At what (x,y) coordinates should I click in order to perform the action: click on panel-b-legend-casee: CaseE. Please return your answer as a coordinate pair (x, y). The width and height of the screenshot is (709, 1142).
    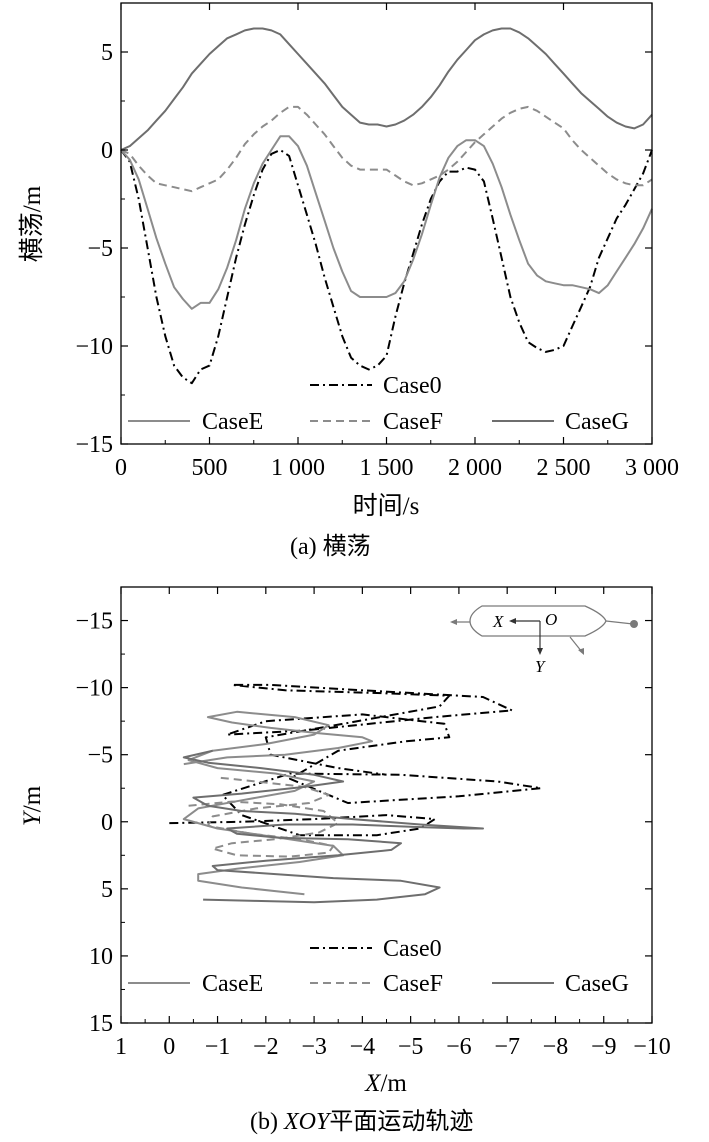
    Looking at the image, I should click on (232, 984).